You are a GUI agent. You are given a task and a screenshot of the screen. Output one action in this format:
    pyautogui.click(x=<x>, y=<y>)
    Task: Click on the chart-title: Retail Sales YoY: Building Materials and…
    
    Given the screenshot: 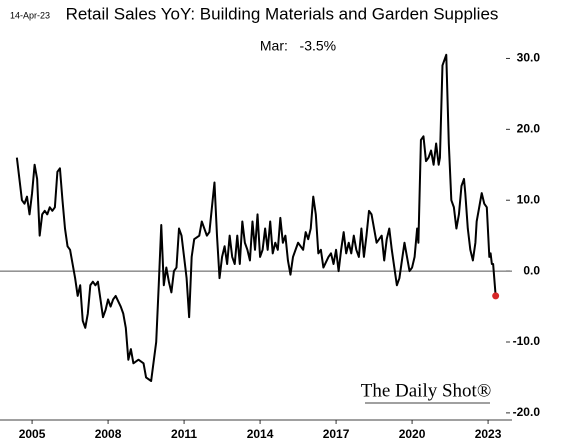 What is the action you would take?
    pyautogui.click(x=282, y=13)
    